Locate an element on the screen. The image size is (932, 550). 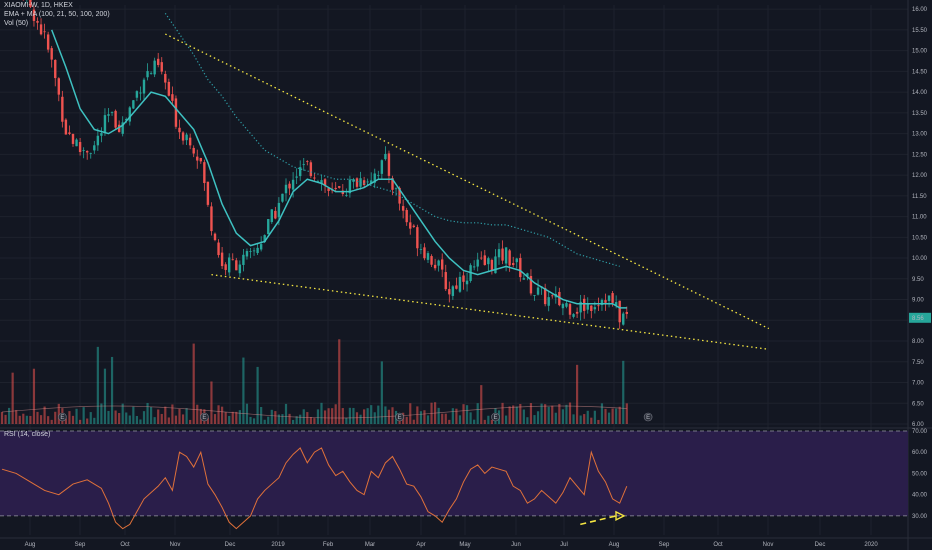
legend-symbol: XIAOMI-W, 1D, HKEX is located at coordinates (38, 5).